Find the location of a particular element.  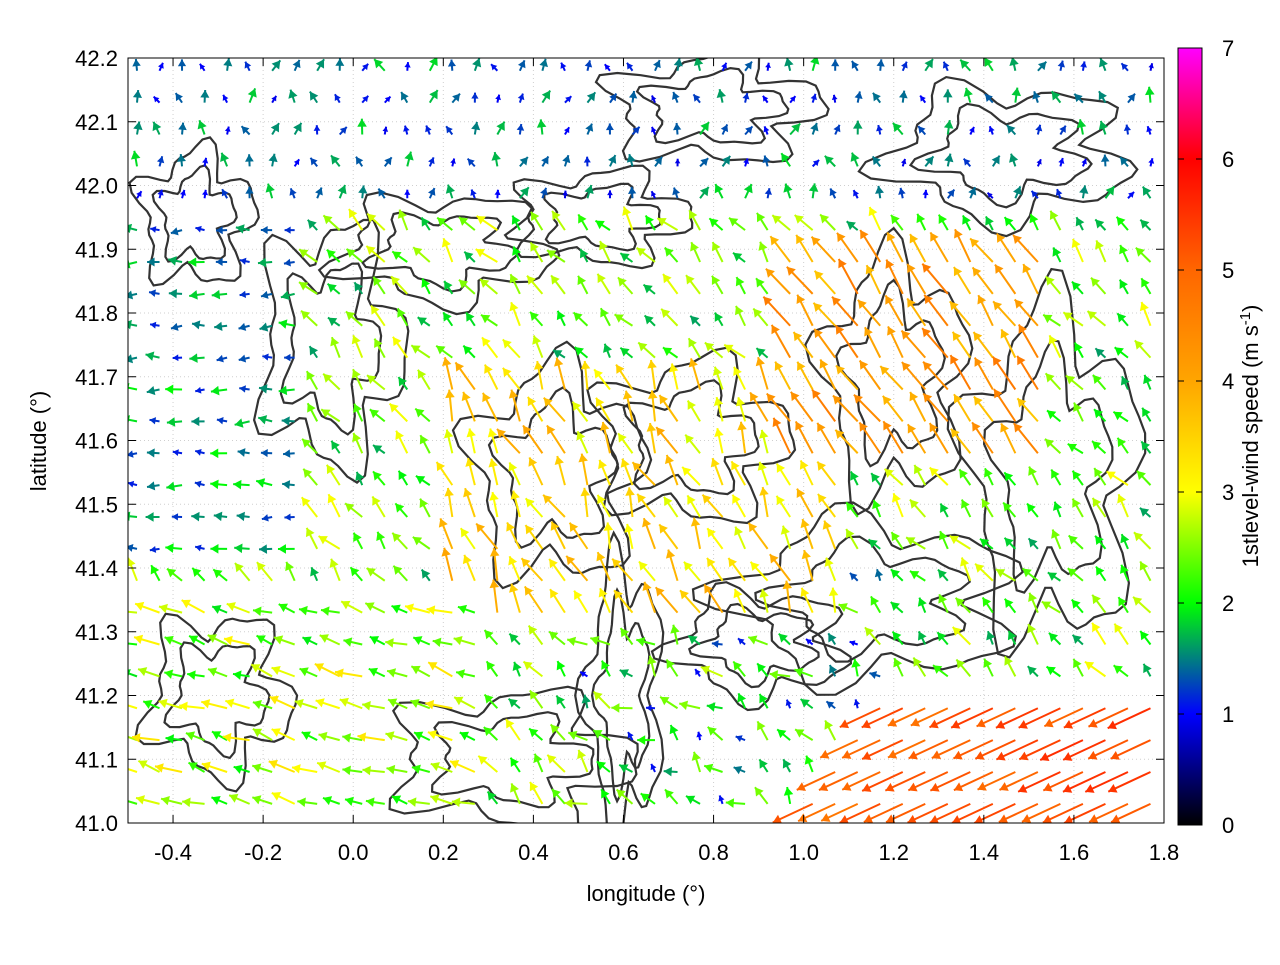

x-tick-label: 1.4 is located at coordinates (984, 852).